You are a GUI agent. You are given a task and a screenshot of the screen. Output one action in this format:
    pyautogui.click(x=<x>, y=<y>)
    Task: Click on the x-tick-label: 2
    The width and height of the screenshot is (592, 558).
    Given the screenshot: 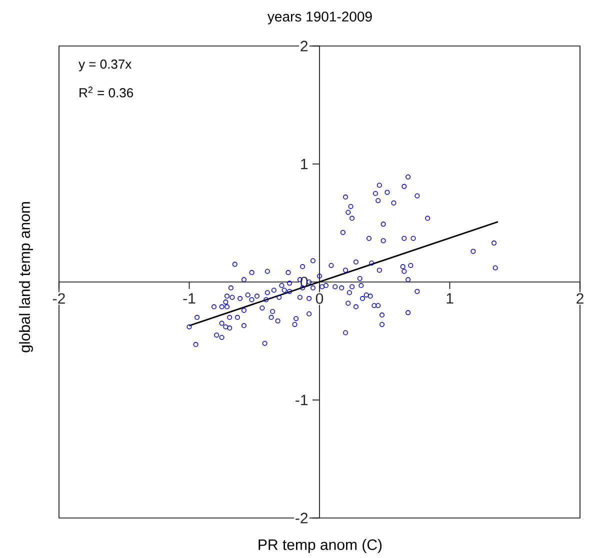 What is the action you would take?
    pyautogui.click(x=580, y=298)
    